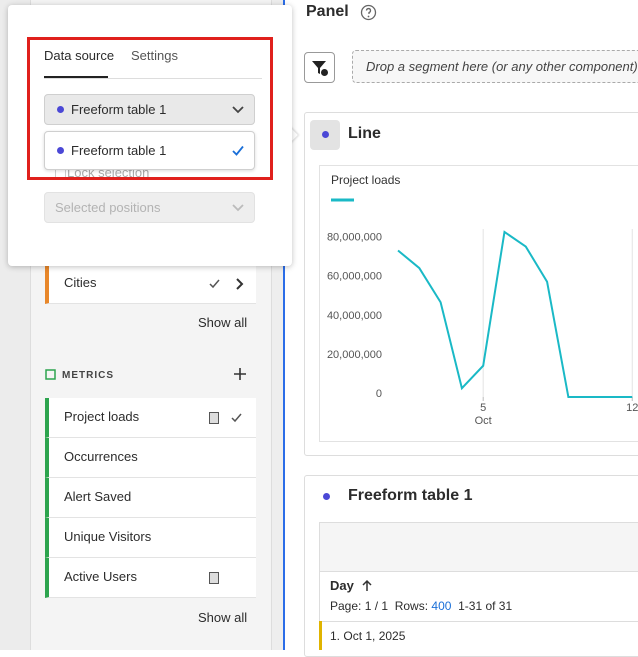 This screenshot has height=657, width=638. Describe the element at coordinates (226, 284) in the screenshot. I see `item-icons` at that location.